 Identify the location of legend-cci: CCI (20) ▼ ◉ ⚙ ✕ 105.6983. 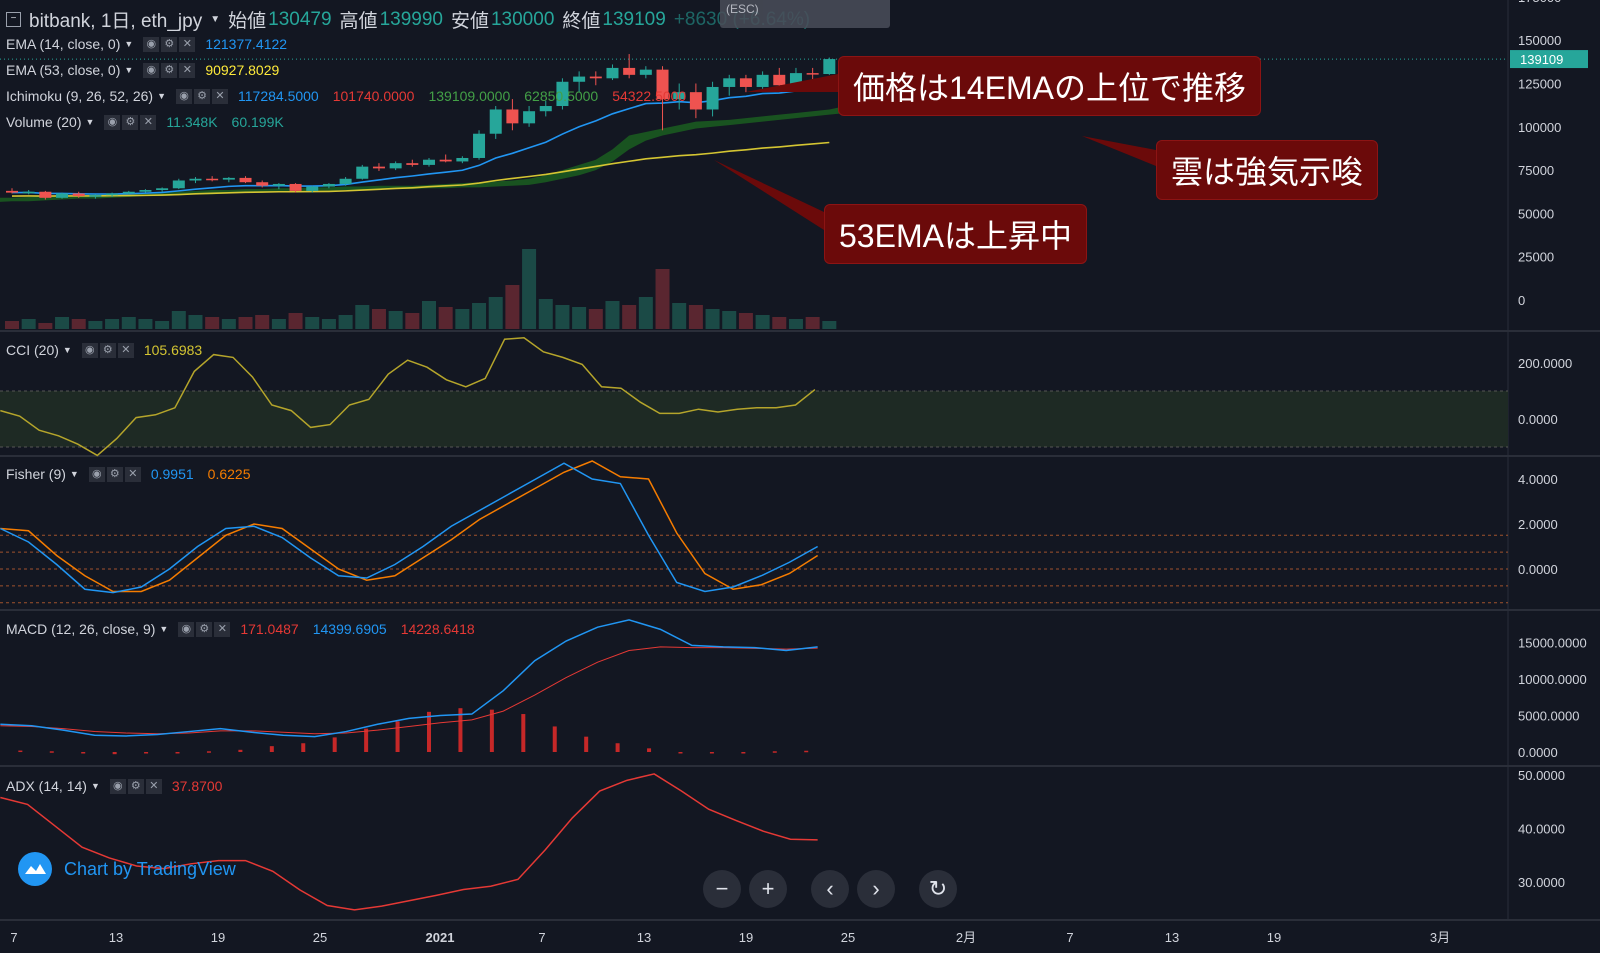
(104, 350).